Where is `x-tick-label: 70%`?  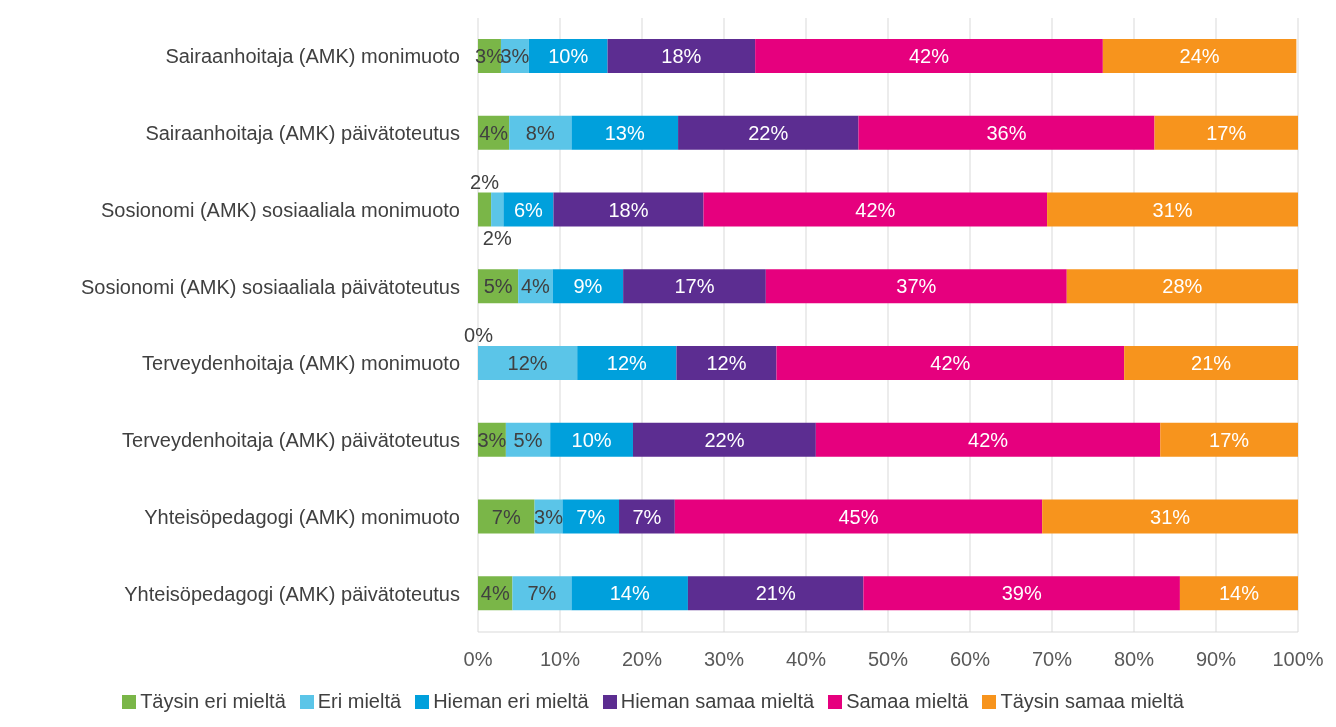 x-tick-label: 70% is located at coordinates (1052, 659).